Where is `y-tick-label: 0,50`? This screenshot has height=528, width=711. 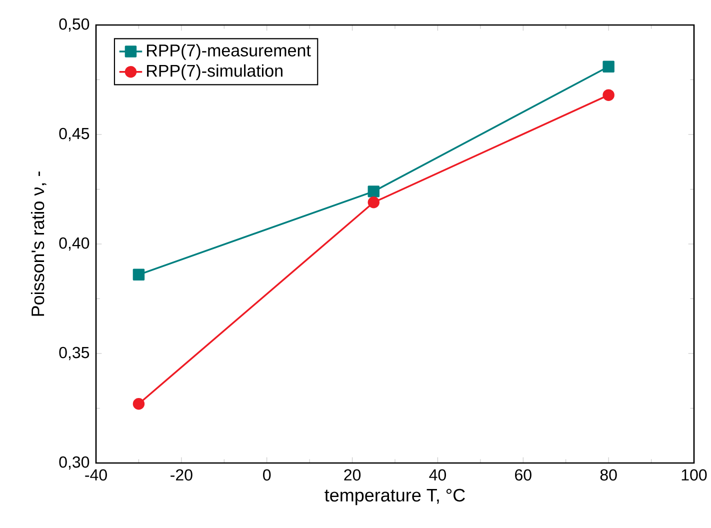 y-tick-label: 0,50 is located at coordinates (74, 25).